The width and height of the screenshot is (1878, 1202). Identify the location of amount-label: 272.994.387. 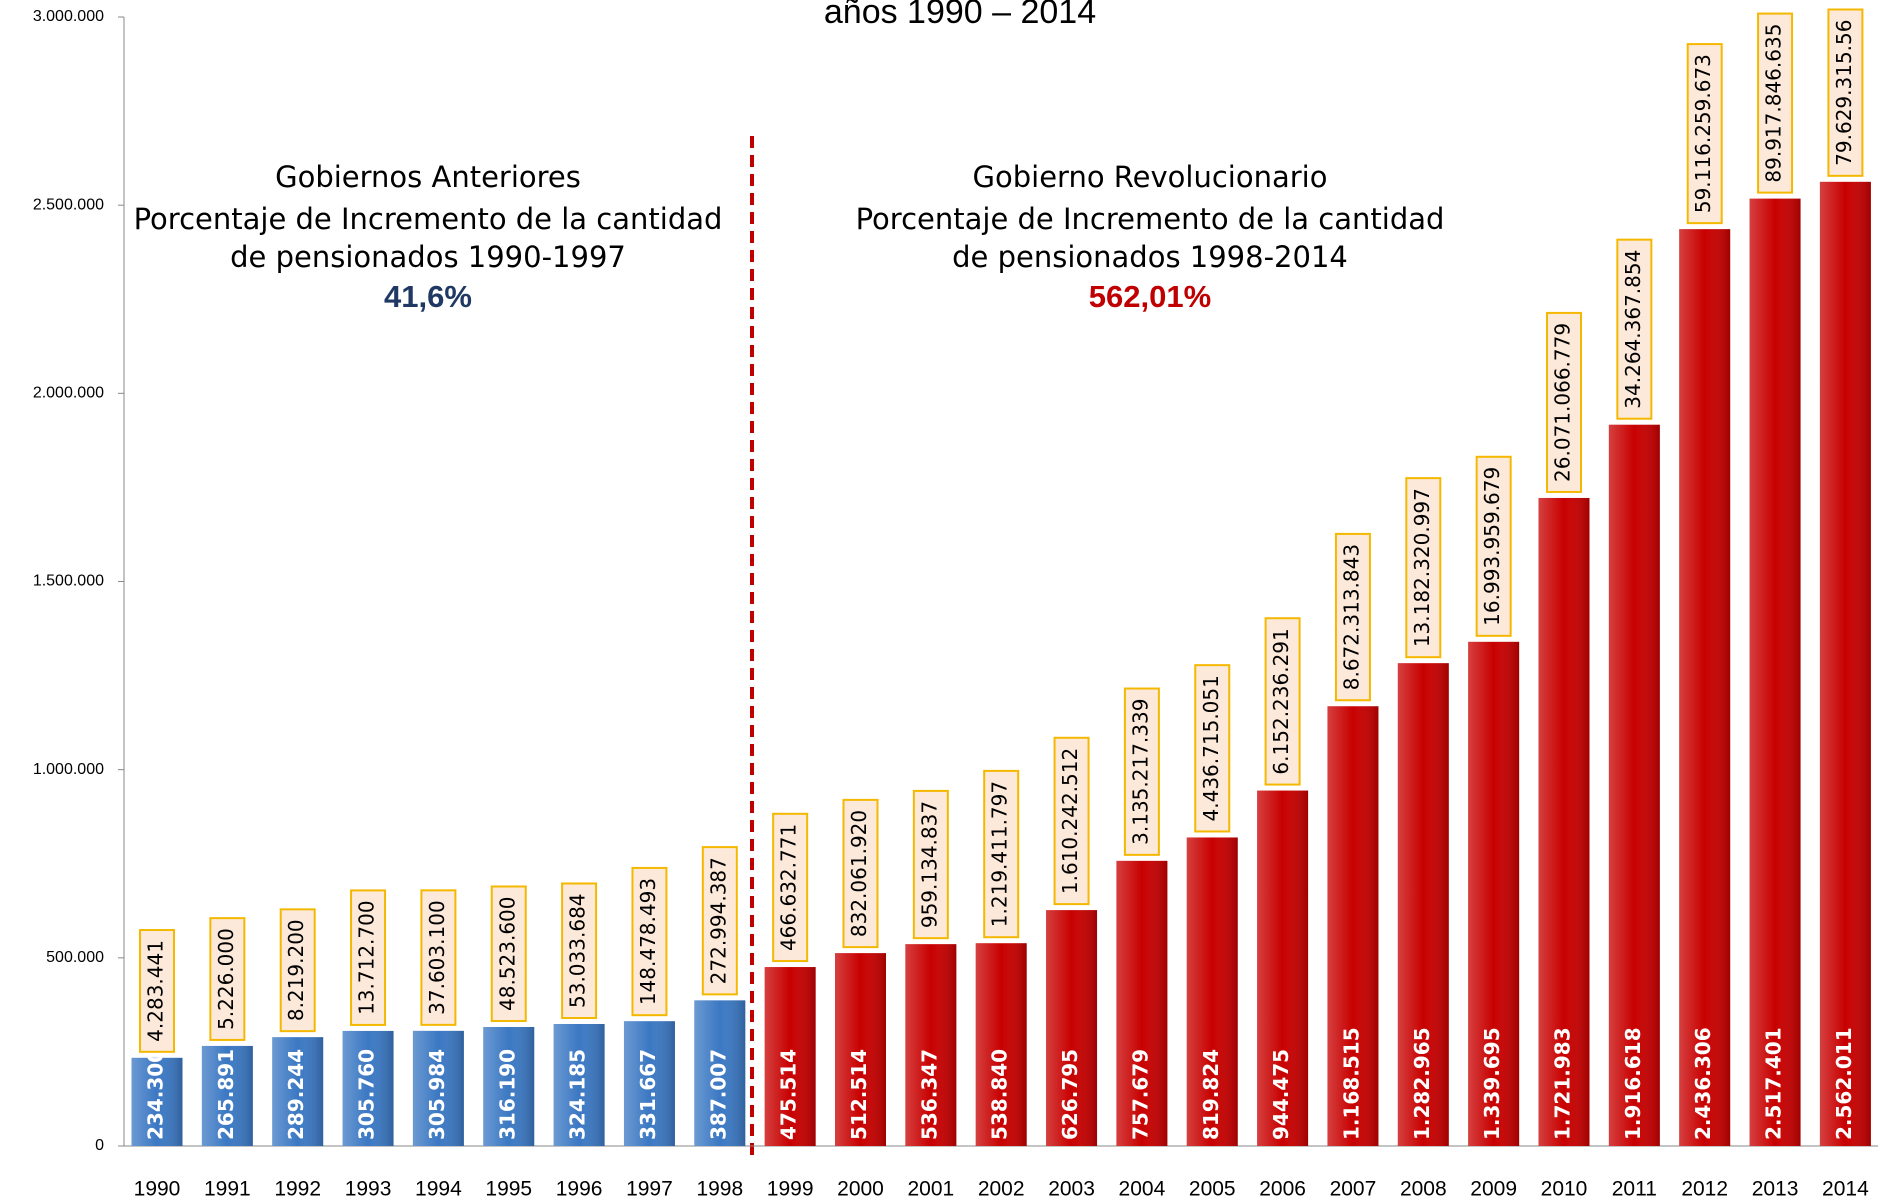
(718, 920).